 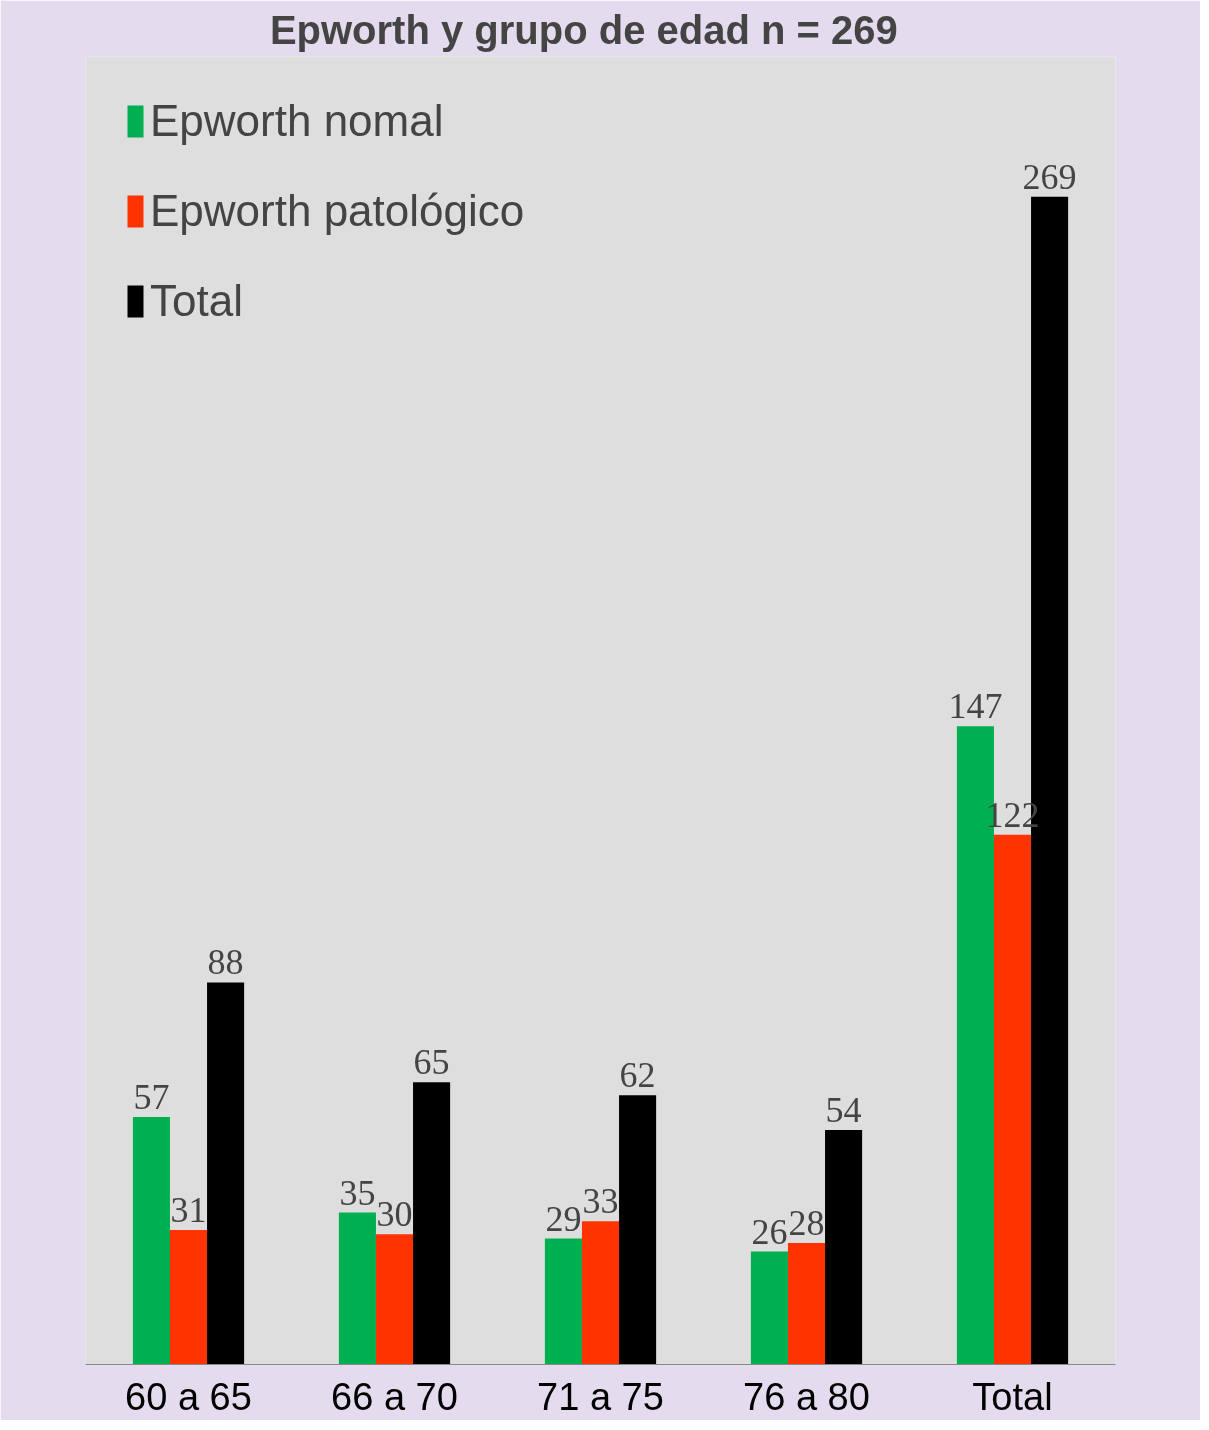 I want to click on chart-title: Epworth y grupo de edad n = 269, so click(x=583, y=29).